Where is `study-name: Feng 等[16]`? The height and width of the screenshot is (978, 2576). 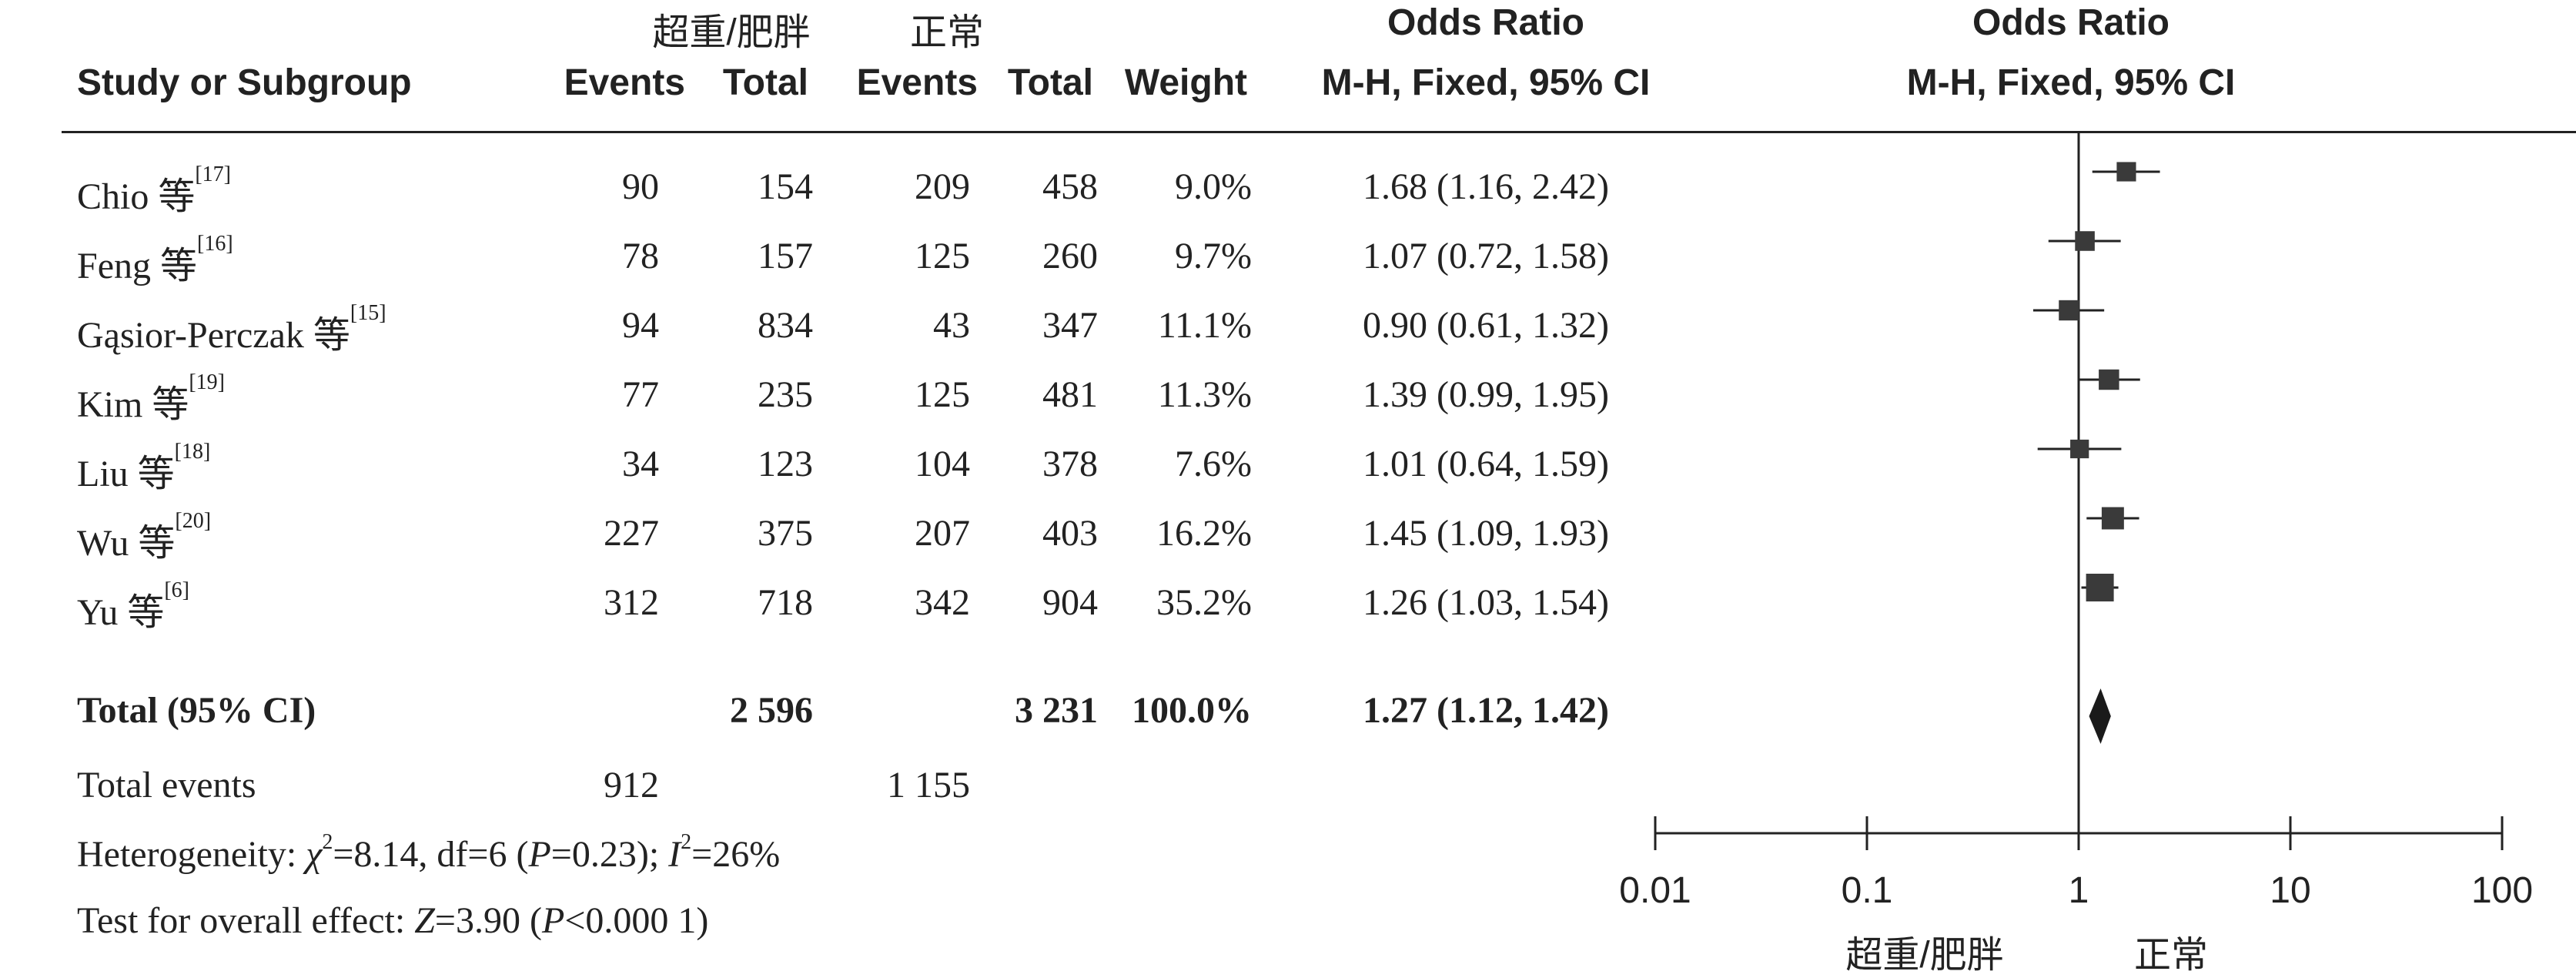 study-name: Feng 等[16] is located at coordinates (155, 260).